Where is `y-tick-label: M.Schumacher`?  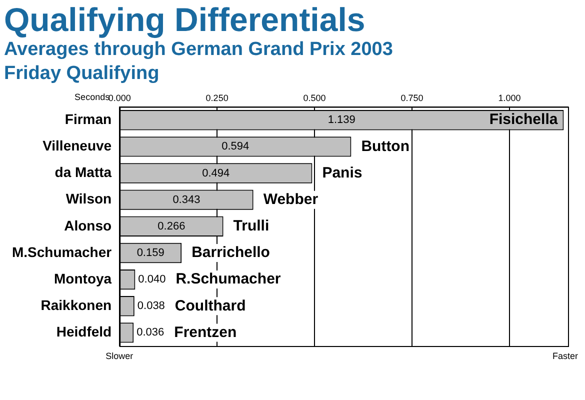
y-tick-label: M.Schumacher is located at coordinates (62, 252).